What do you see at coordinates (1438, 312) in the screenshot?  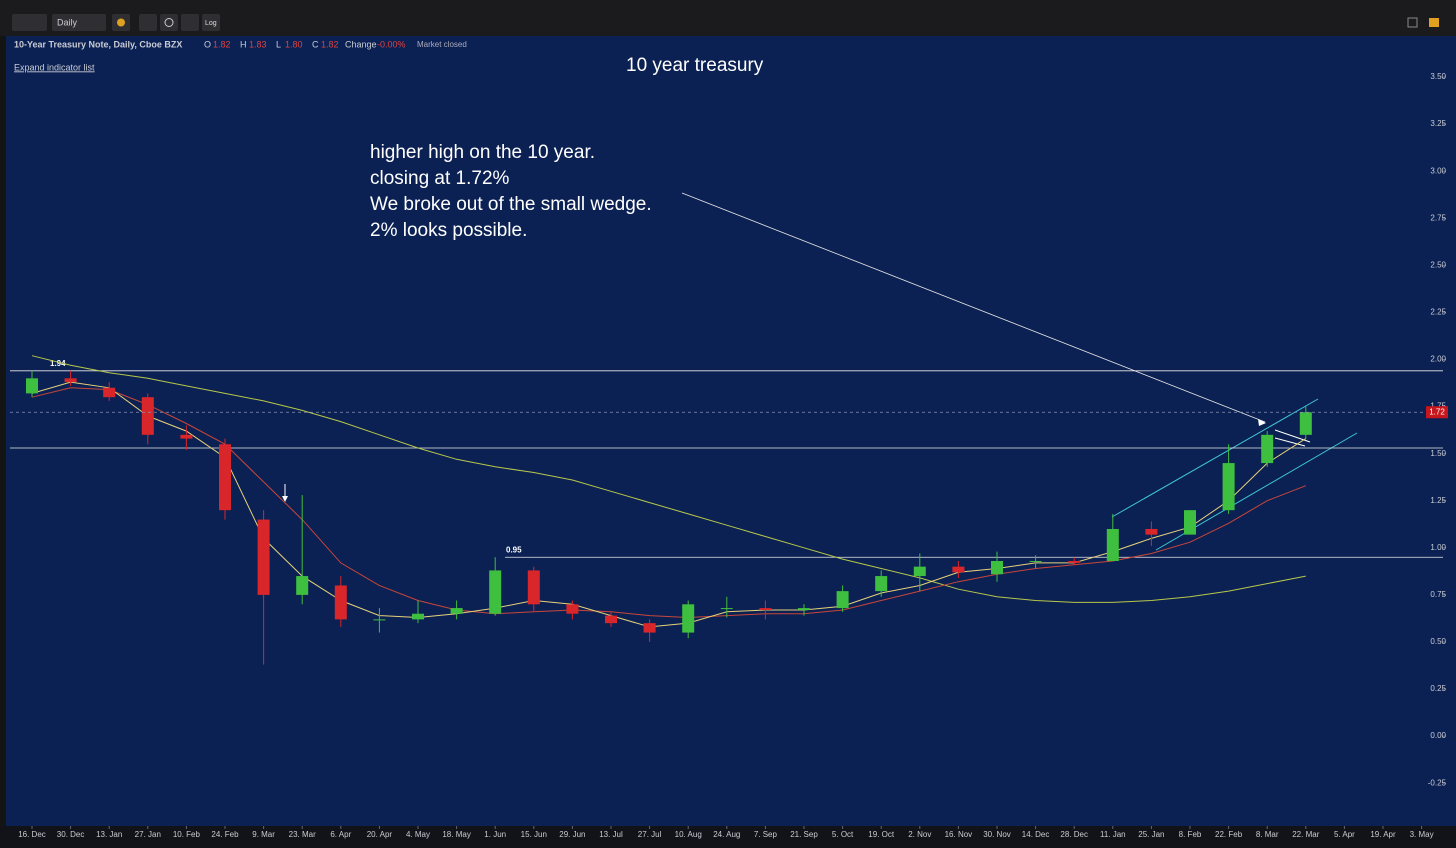 I see `y-tick-label: 2.25` at bounding box center [1438, 312].